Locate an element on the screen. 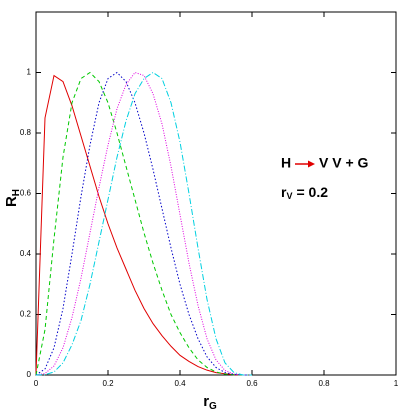 This screenshot has width=409, height=409. y-tick-label: 1 is located at coordinates (29, 72).